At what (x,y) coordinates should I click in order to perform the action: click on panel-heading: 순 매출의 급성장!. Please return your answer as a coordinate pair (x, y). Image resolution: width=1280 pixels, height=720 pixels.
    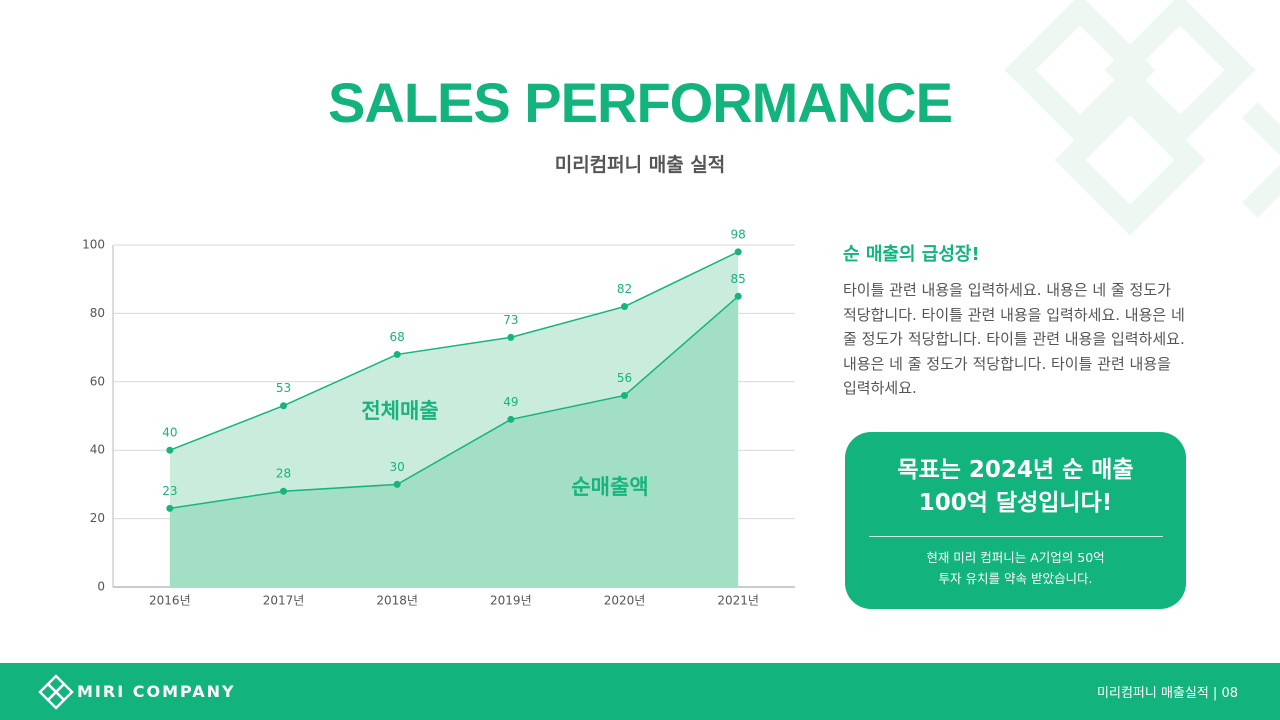
    Looking at the image, I should click on (911, 254).